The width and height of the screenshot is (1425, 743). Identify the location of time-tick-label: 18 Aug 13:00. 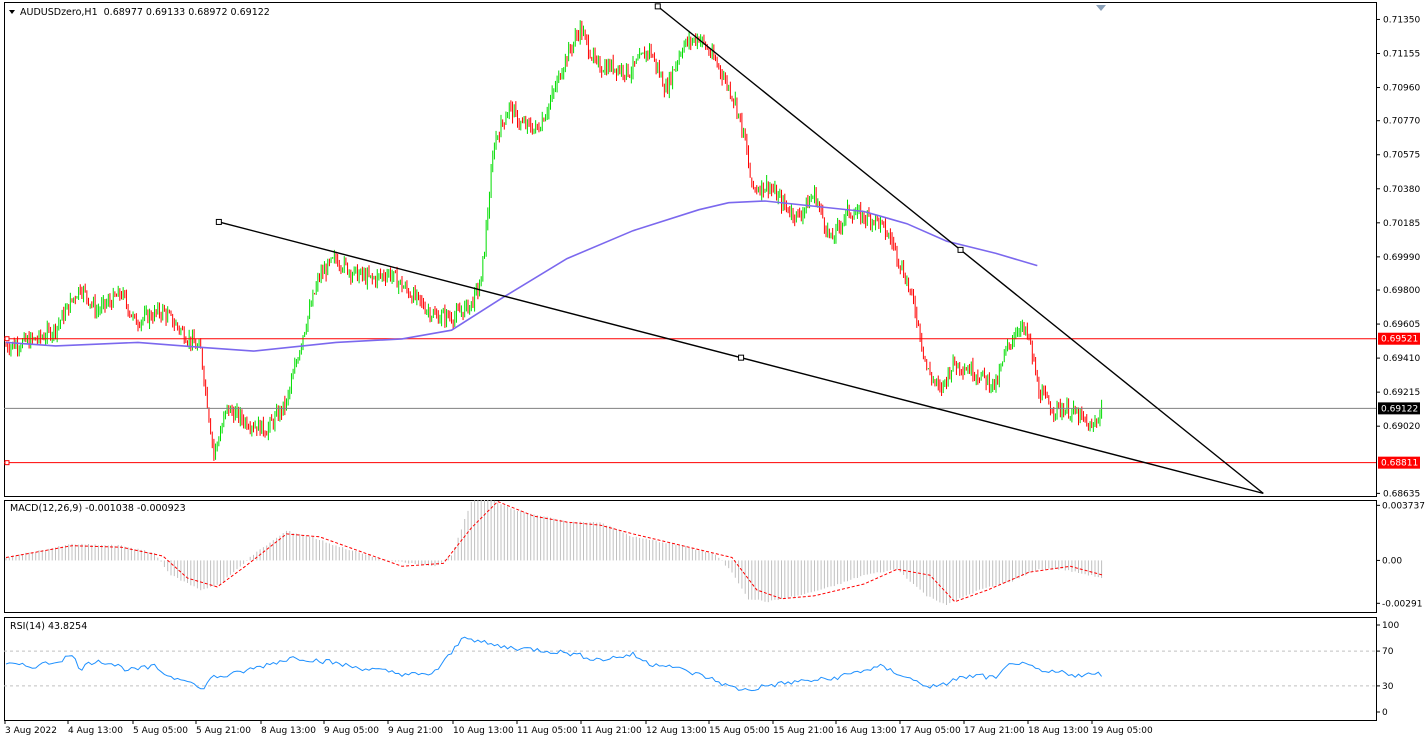
(1058, 731).